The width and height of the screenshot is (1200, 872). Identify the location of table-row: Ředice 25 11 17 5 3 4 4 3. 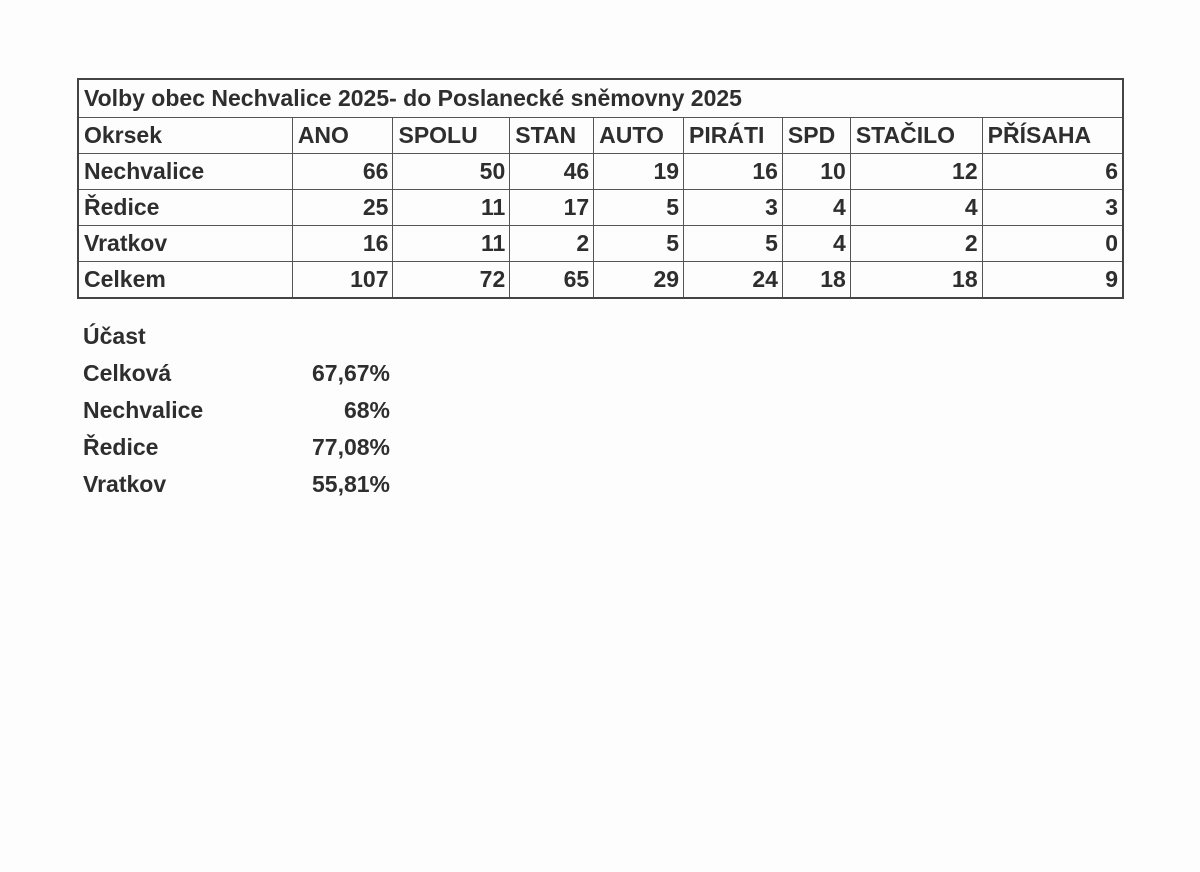
(600, 207).